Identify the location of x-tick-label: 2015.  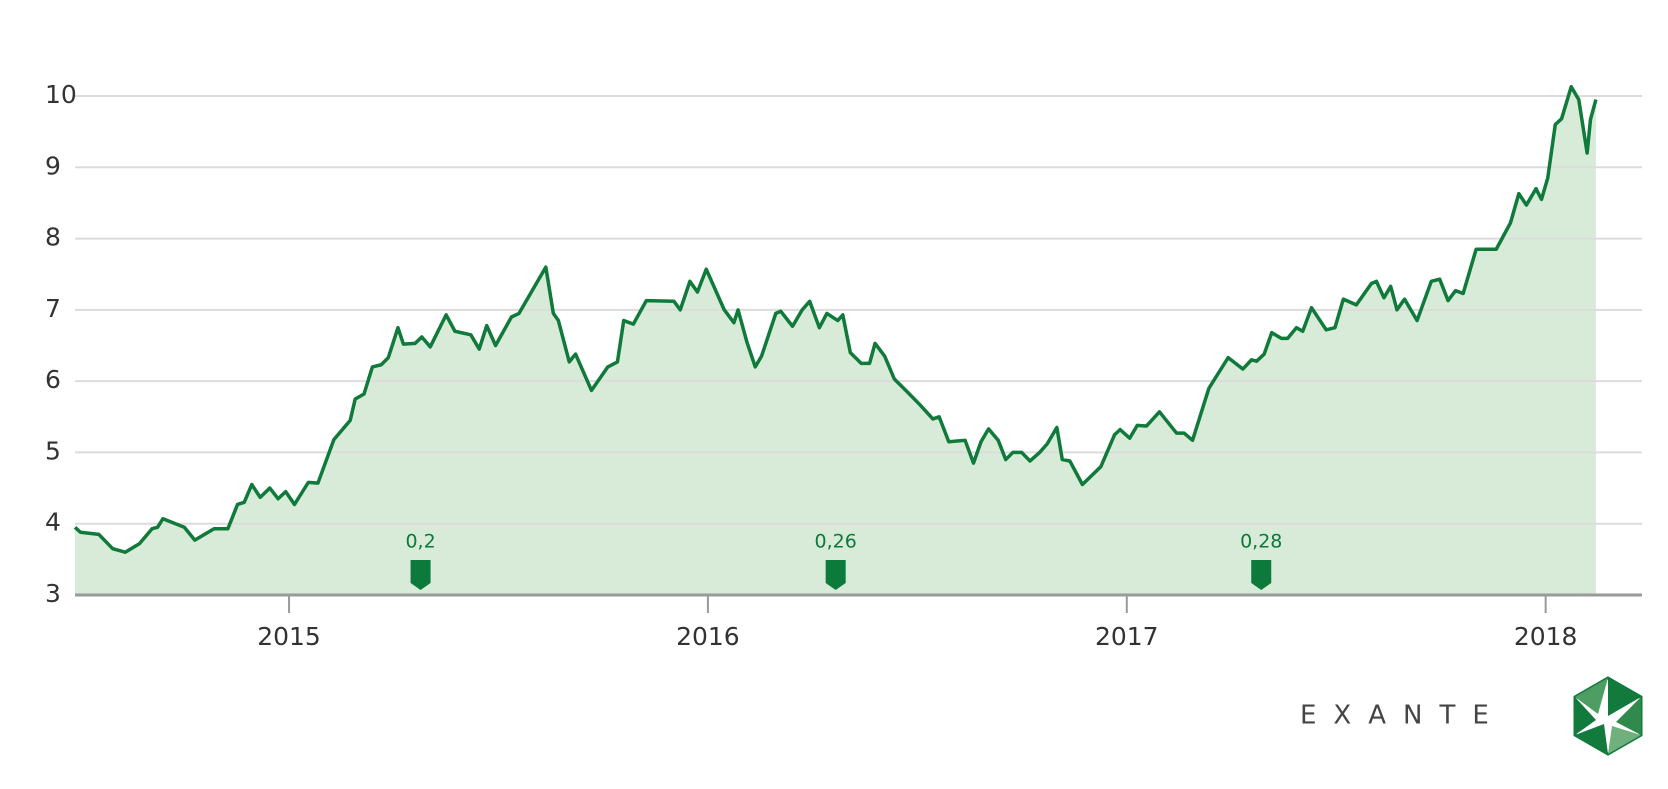
(289, 636).